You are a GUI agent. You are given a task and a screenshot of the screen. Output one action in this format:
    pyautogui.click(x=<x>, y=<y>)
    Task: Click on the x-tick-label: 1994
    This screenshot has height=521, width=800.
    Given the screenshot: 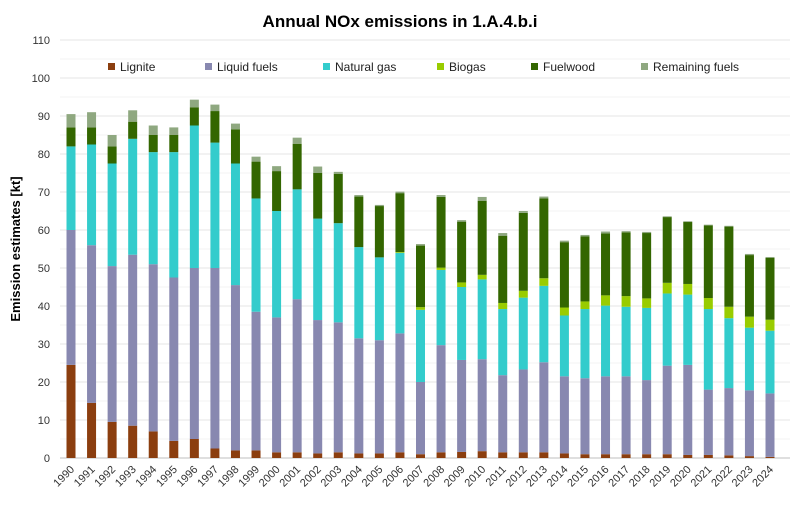 What is the action you would take?
    pyautogui.click(x=147, y=477)
    